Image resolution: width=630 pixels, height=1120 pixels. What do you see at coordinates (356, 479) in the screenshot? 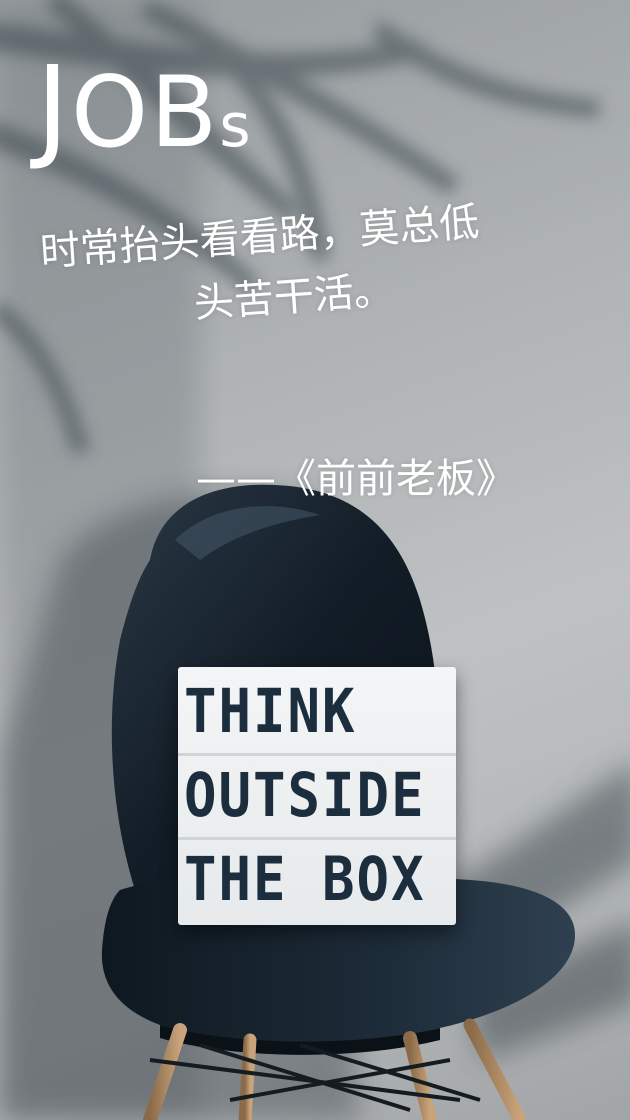
I see `quote-author: ——《前前老板》` at bounding box center [356, 479].